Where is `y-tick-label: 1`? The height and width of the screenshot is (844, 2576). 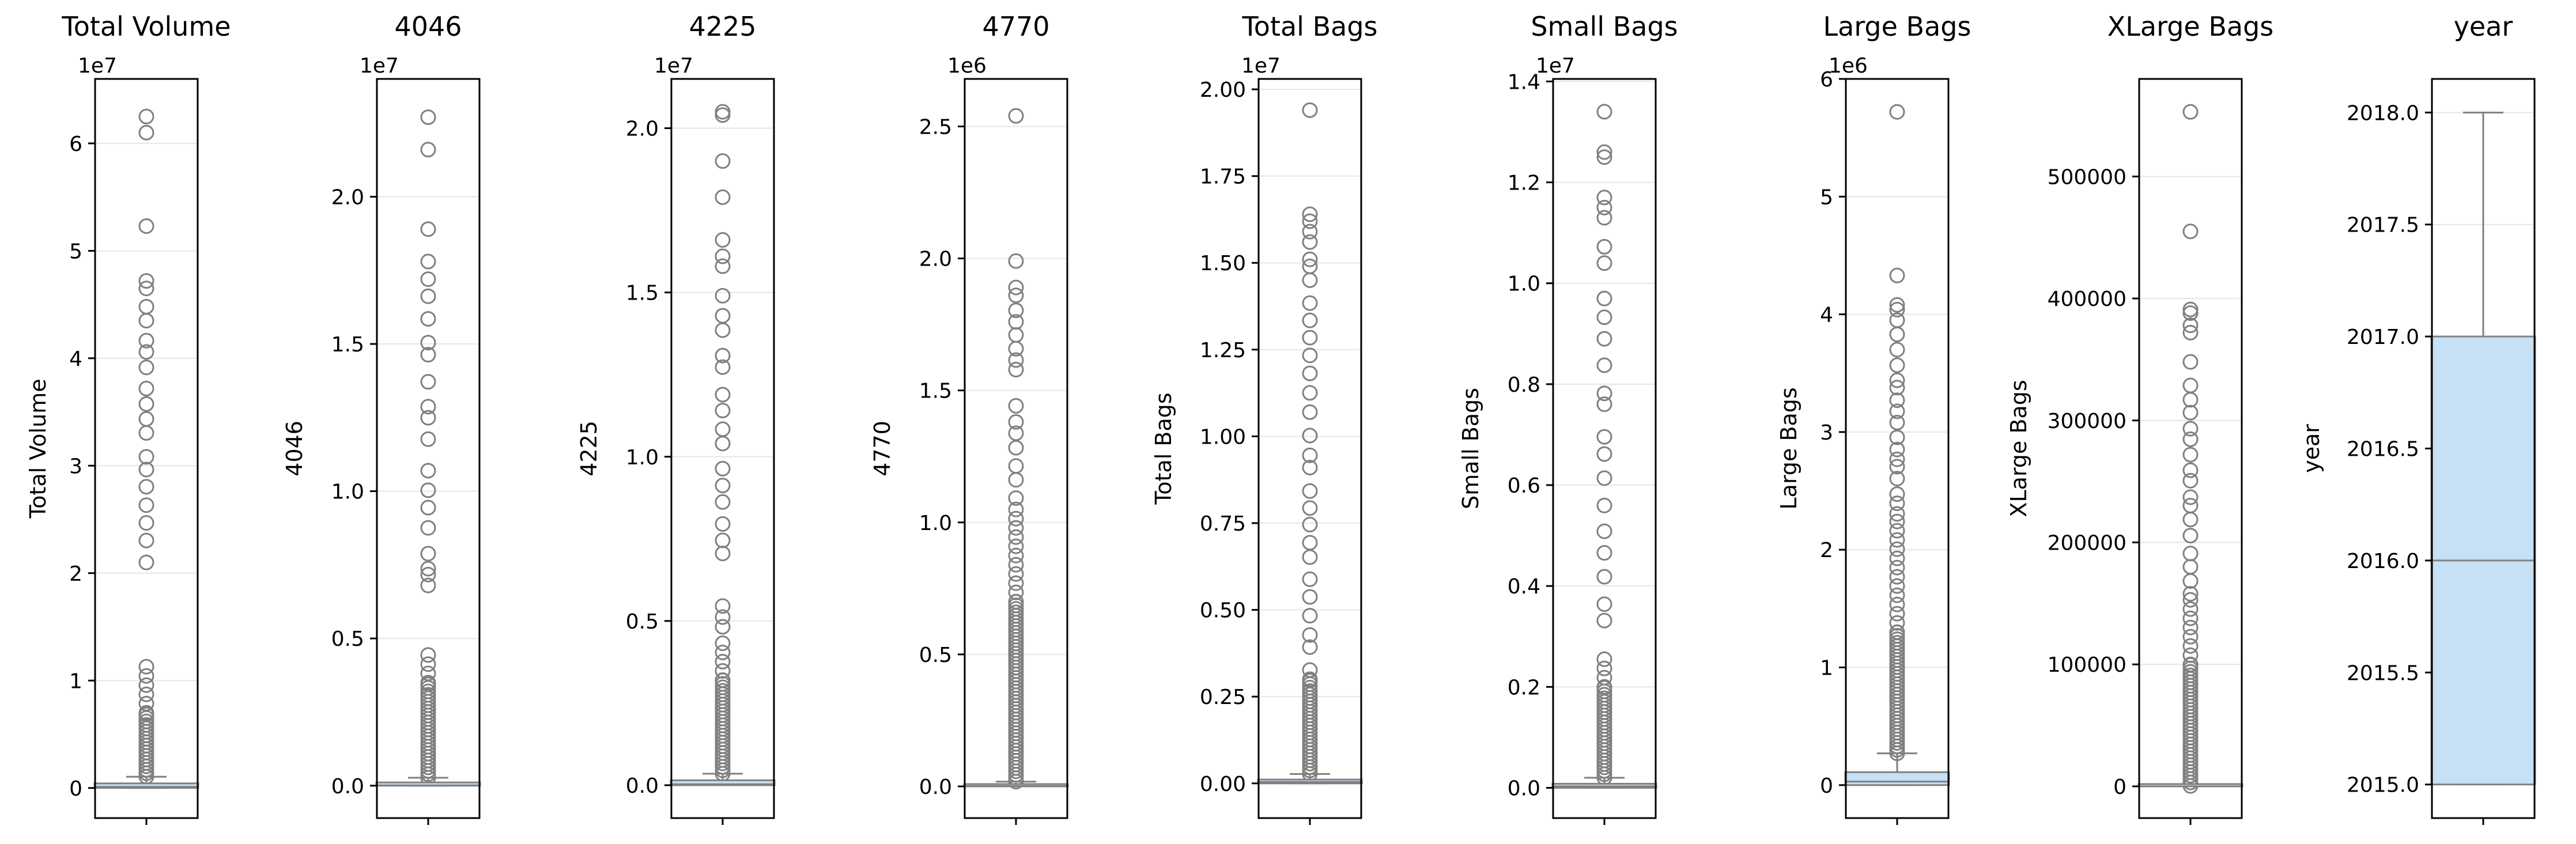
y-tick-label: 1 is located at coordinates (75, 681).